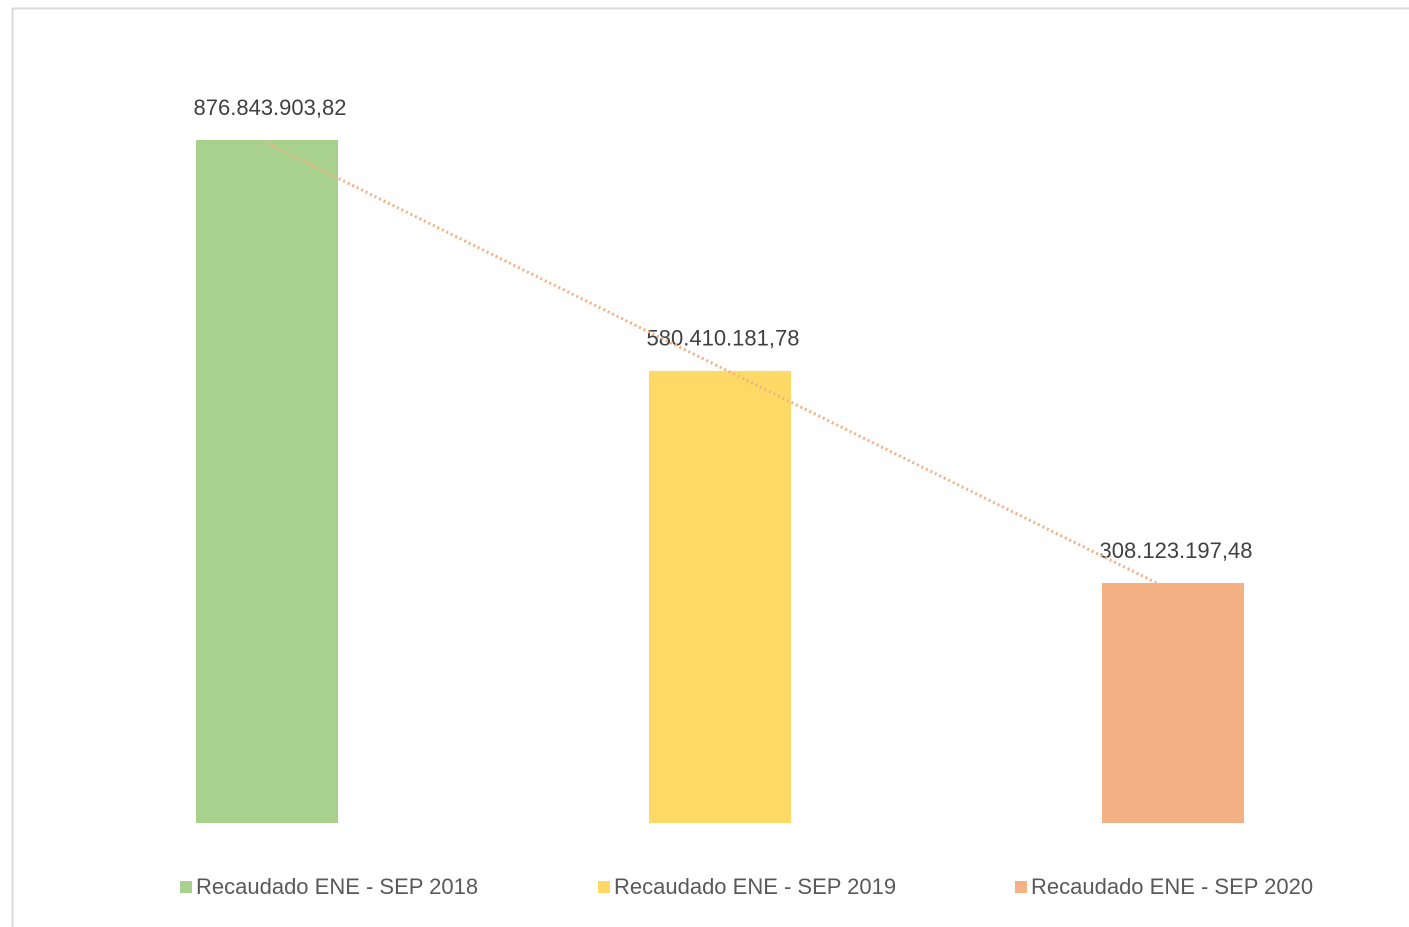 The image size is (1409, 927). Describe the element at coordinates (755, 886) in the screenshot. I see `legend-label: Recaudado ENE - SEP 2019` at that location.